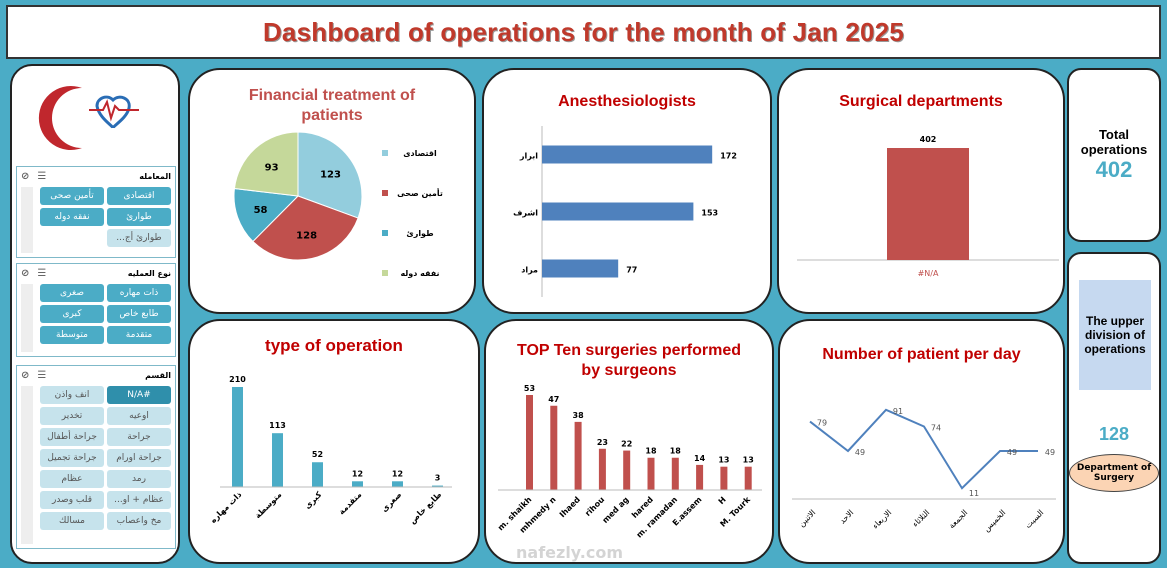  Describe the element at coordinates (268, 505) in the screenshot. I see `tick-label: متوسطة` at that location.